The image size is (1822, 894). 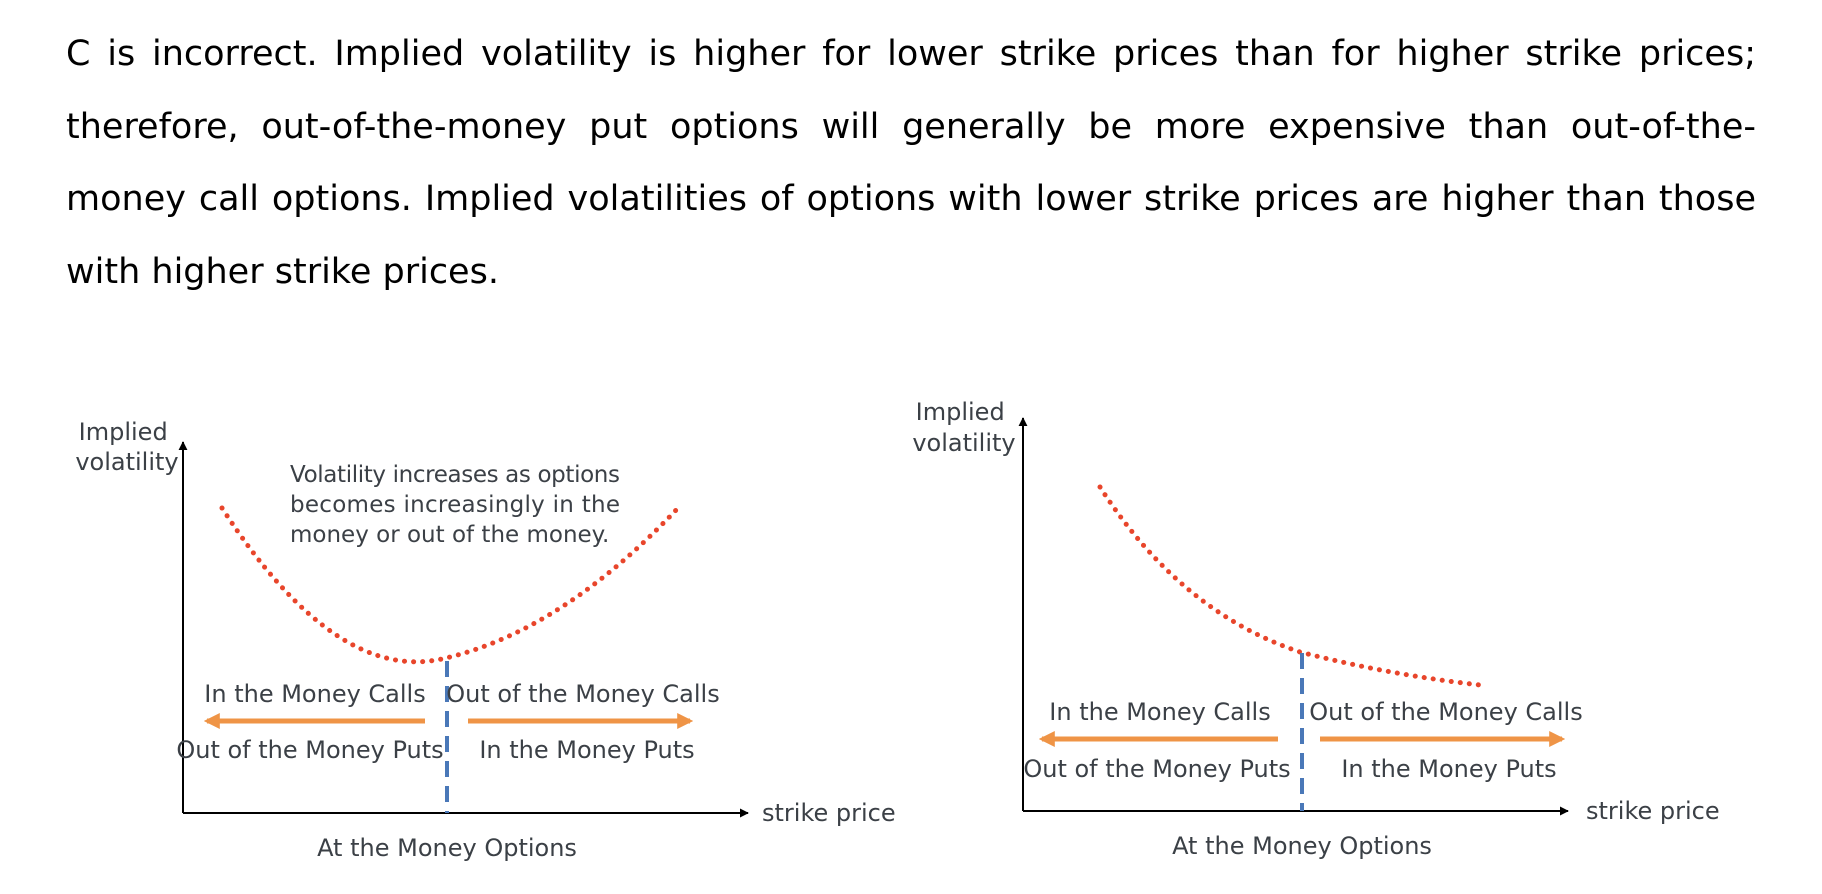 What do you see at coordinates (1302, 846) in the screenshot?
I see `skew-atm-label: At the Money Options` at bounding box center [1302, 846].